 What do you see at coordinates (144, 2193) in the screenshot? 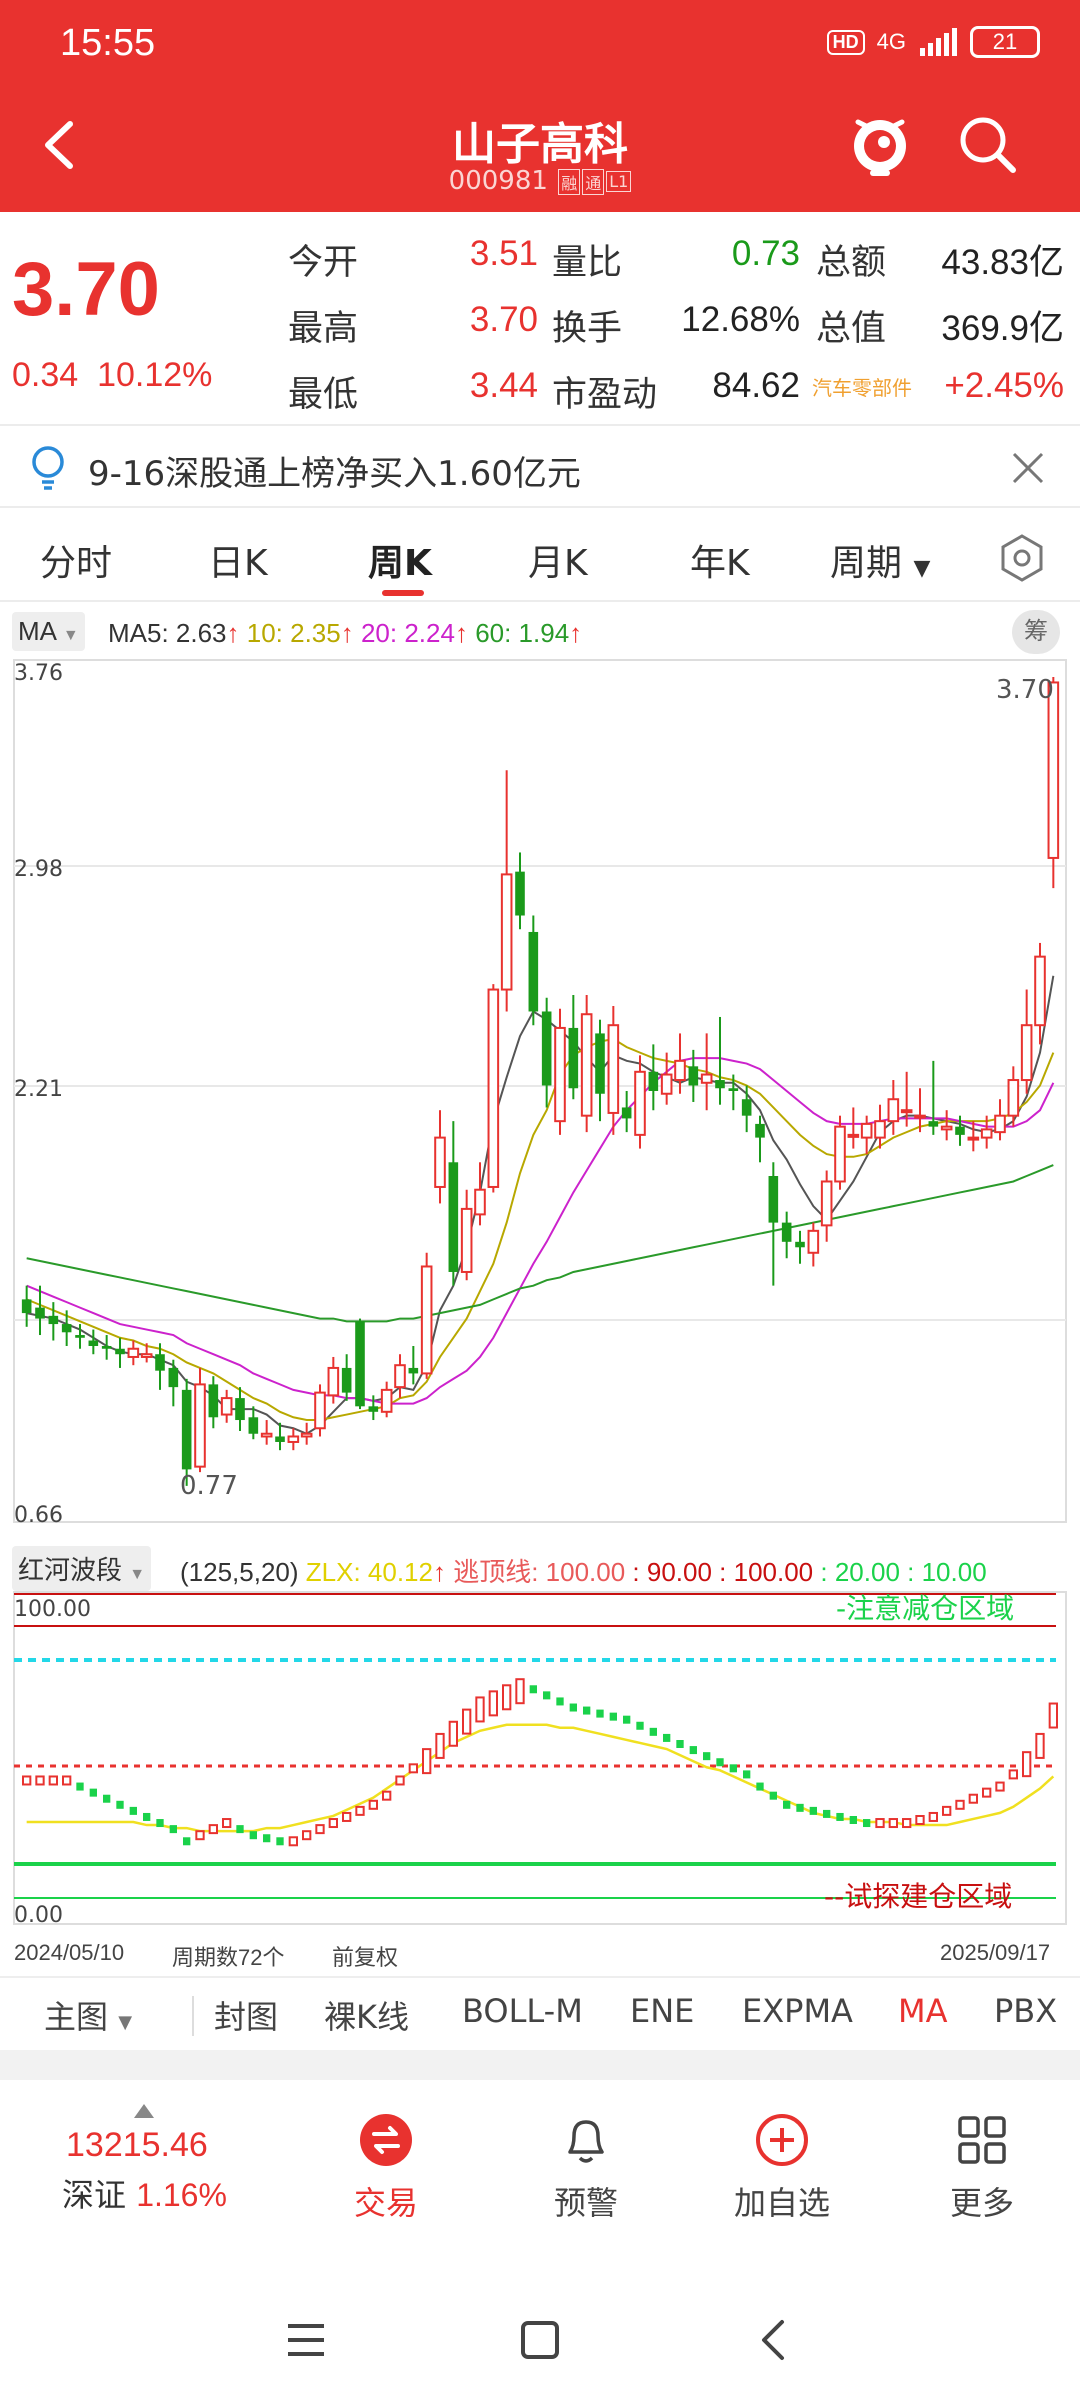
I see `index-row: 深证 1.16%` at bounding box center [144, 2193].